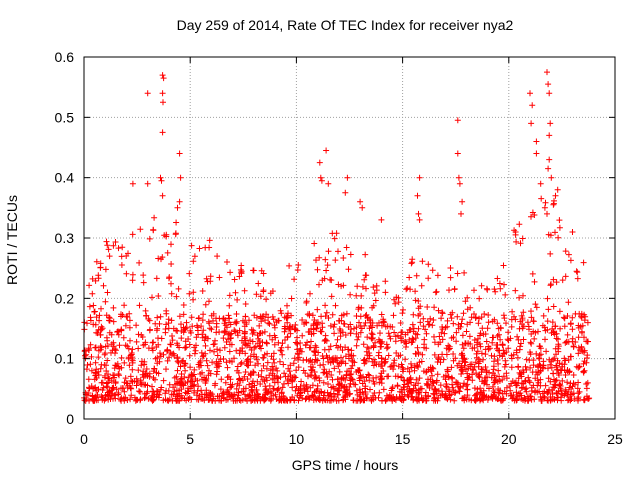 This screenshot has width=640, height=480. Describe the element at coordinates (65, 178) in the screenshot. I see `y-tick-label: 0.4` at that location.